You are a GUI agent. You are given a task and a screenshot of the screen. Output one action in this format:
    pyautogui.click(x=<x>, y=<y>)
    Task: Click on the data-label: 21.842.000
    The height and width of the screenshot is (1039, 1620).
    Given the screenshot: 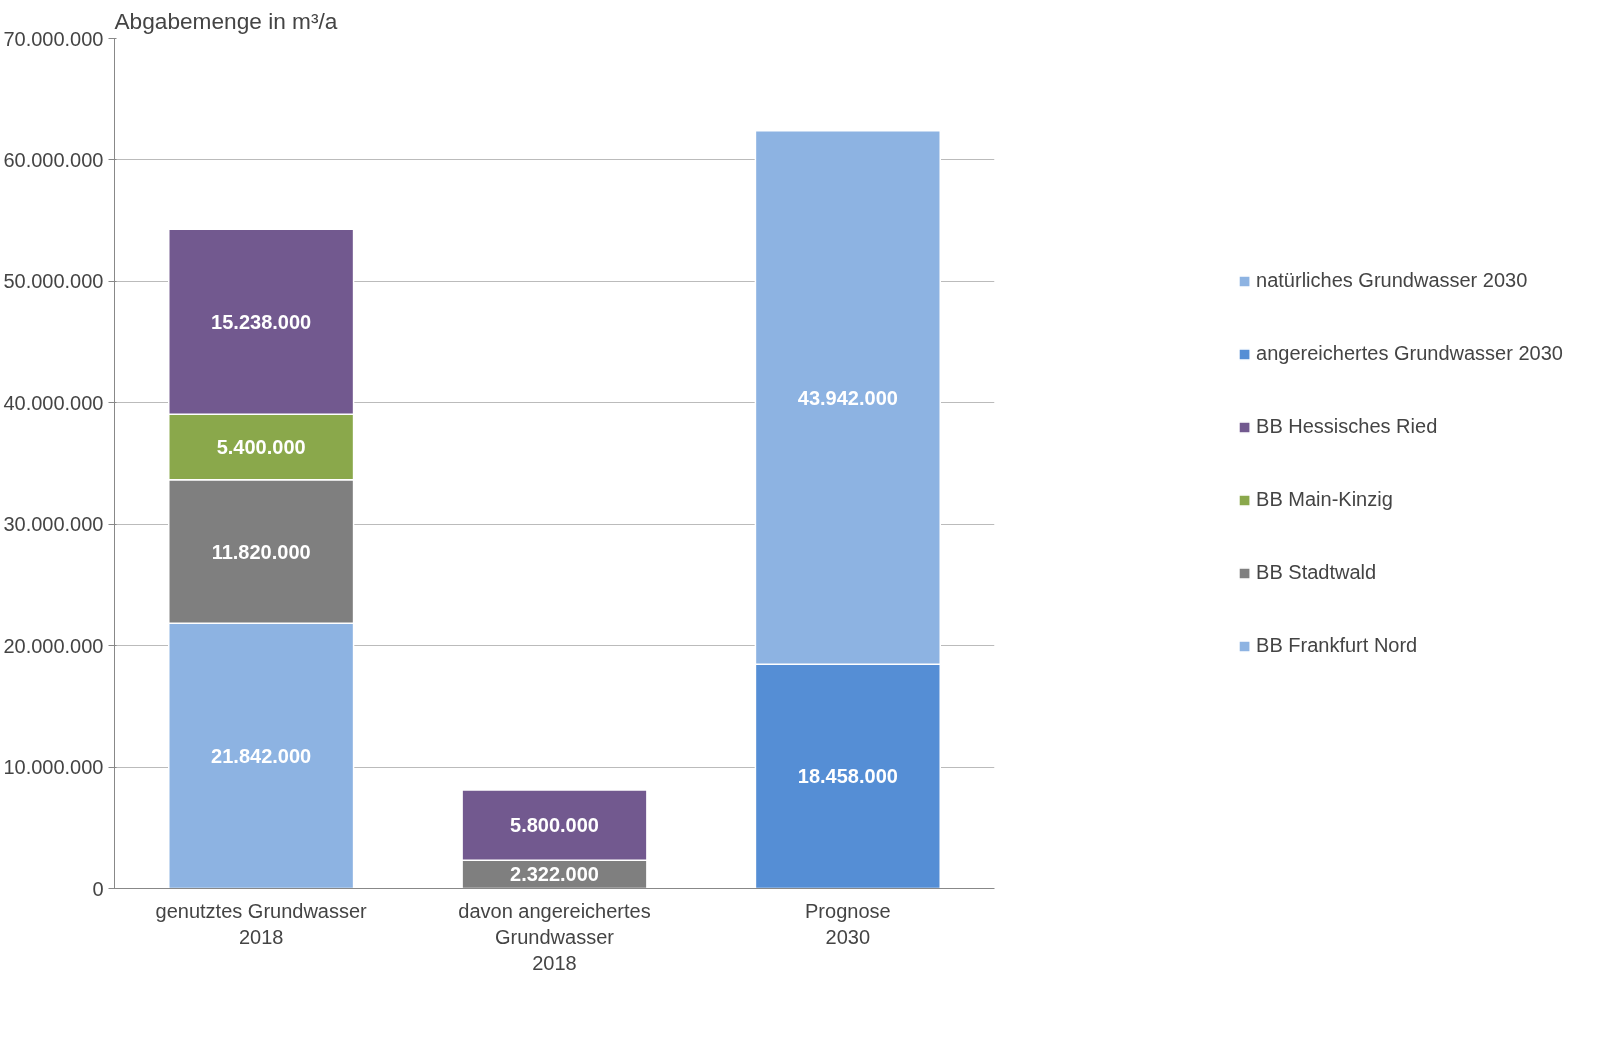 What is the action you would take?
    pyautogui.click(x=261, y=755)
    